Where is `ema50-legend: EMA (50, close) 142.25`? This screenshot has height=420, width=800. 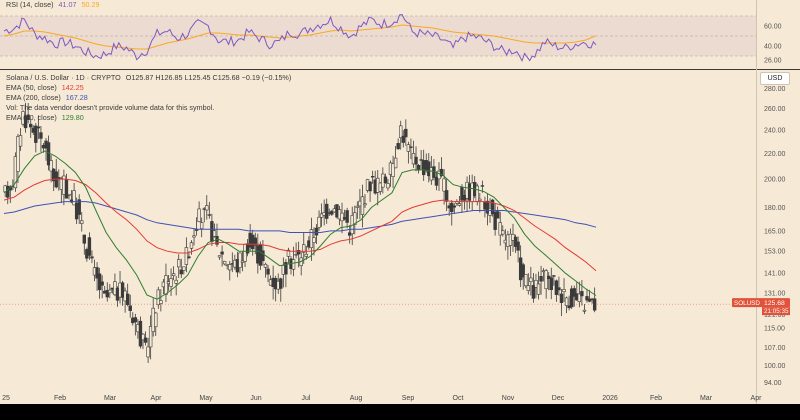 ema50-legend: EMA (50, close) 142.25 is located at coordinates (148, 88).